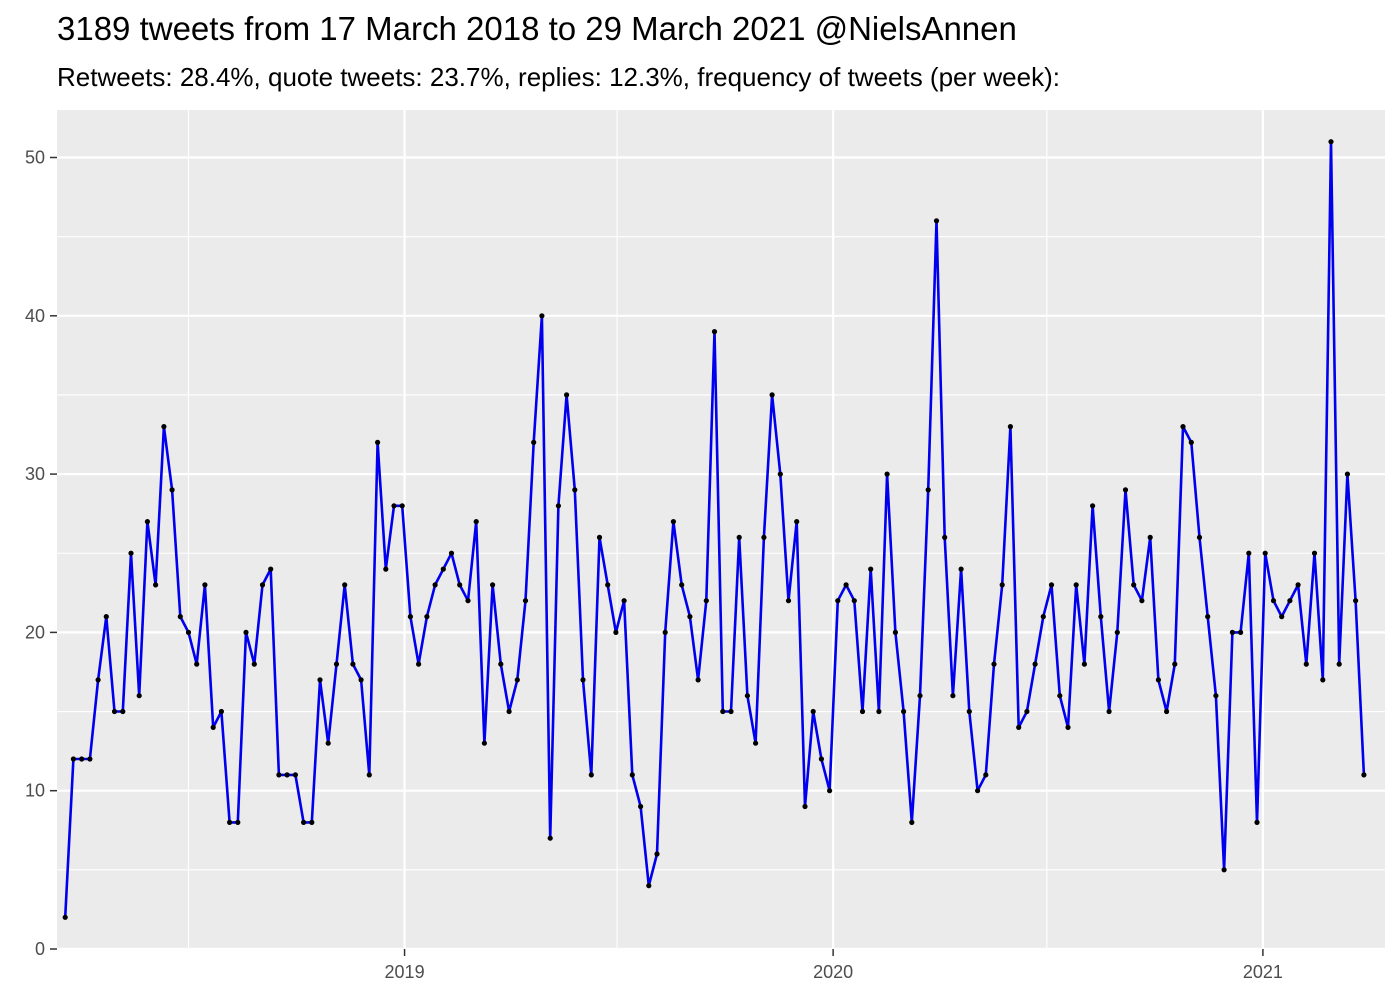  I want to click on y-tick-label: 0, so click(40, 949).